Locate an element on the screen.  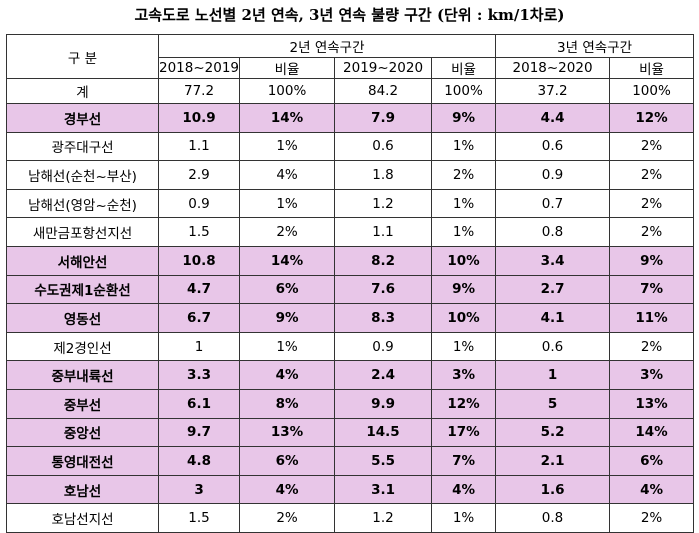
cell: 2.4 is located at coordinates (383, 375).